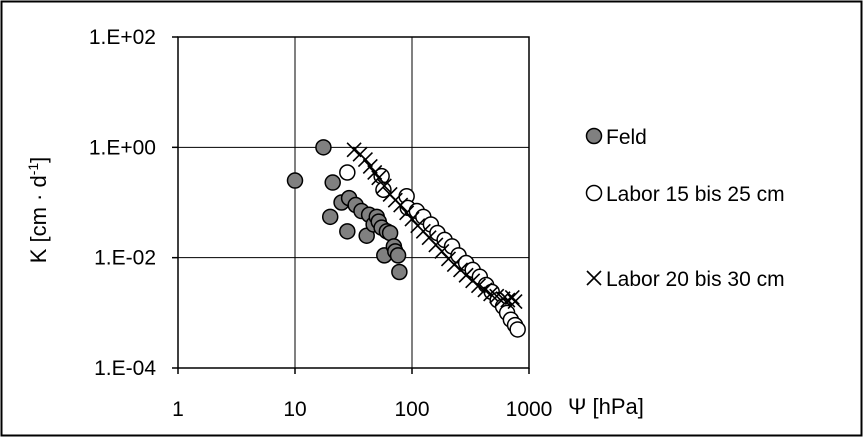  Describe the element at coordinates (38, 160) in the screenshot. I see `y-axis-label-end: ]` at that location.